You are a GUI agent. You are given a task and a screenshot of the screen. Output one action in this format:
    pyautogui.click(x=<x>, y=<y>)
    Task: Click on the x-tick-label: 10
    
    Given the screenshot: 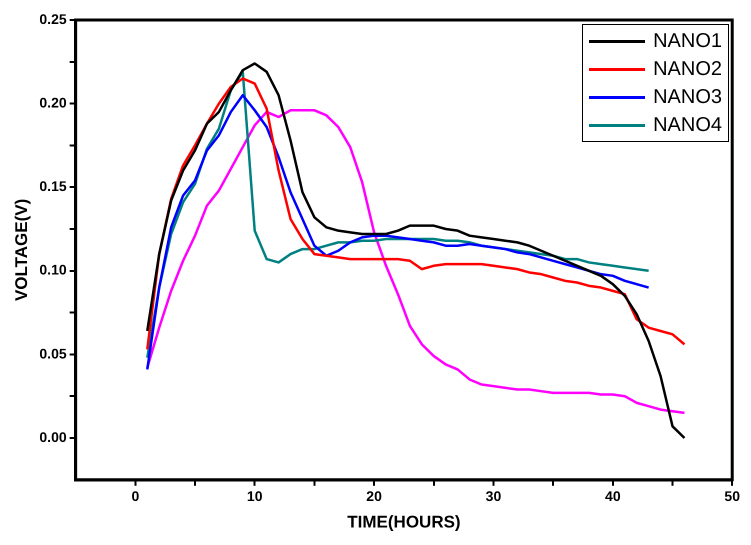 What is the action you would take?
    pyautogui.click(x=254, y=496)
    